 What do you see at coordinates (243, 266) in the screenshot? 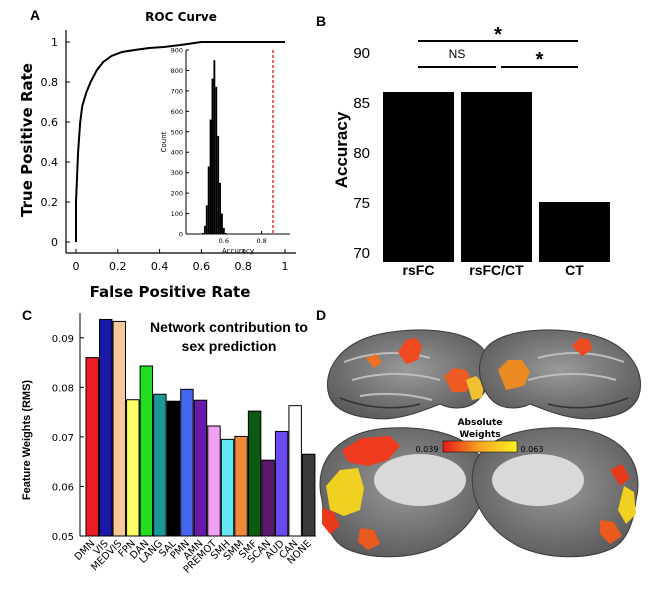
I see `roc-x-tick-label: 0.8` at bounding box center [243, 266].